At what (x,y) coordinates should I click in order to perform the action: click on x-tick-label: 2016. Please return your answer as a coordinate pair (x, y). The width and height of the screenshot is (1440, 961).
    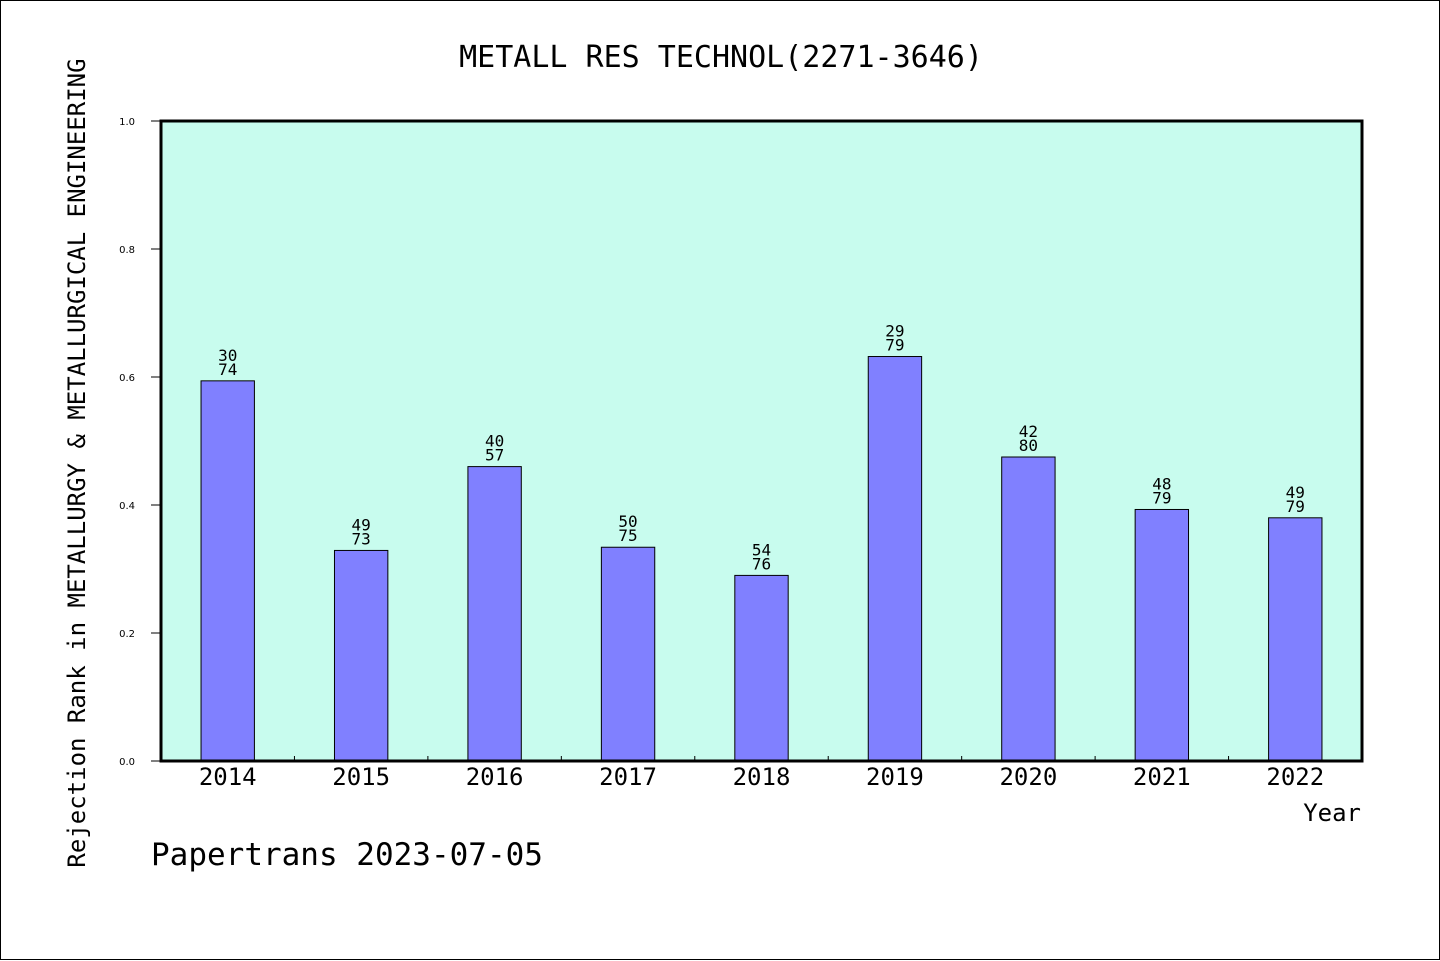
    Looking at the image, I should click on (495, 777).